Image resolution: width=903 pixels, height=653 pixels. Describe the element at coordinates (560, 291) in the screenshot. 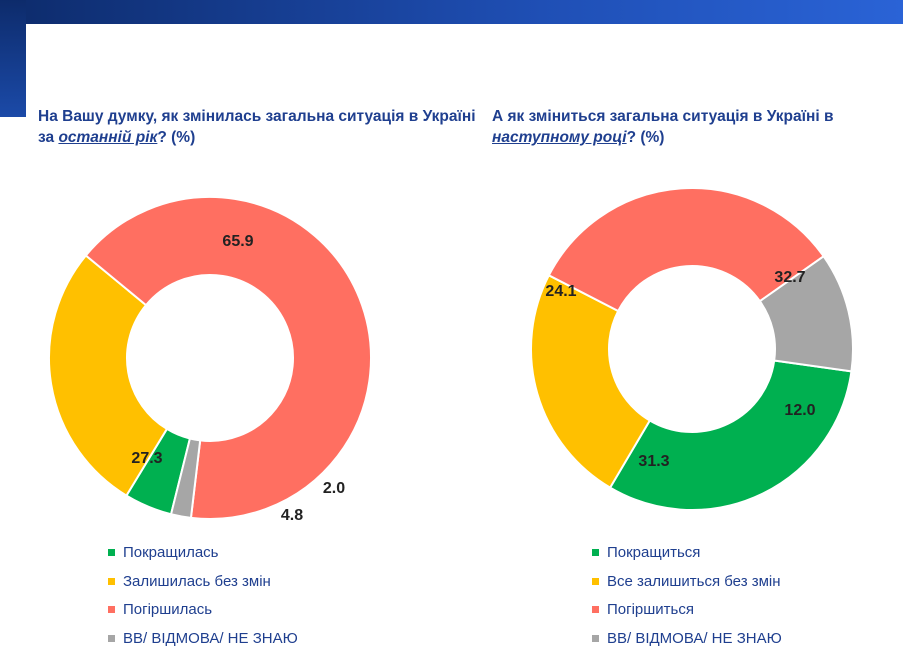

I see `data-label-same: 24.1` at that location.